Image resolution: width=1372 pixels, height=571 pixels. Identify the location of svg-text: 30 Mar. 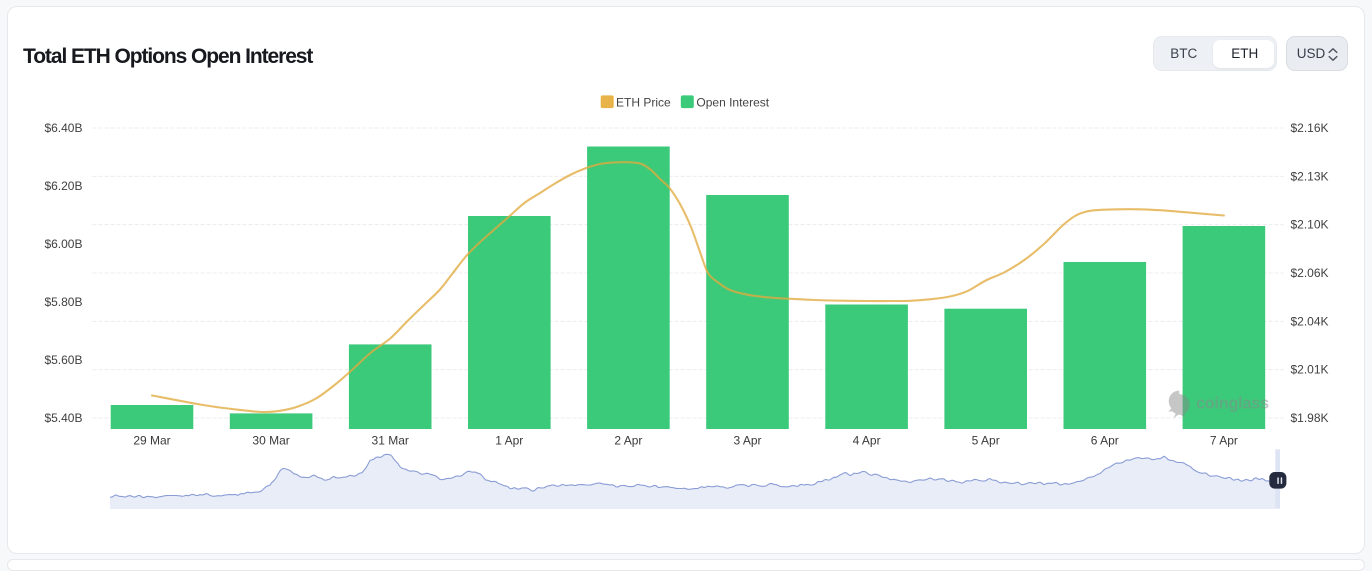
(270, 441).